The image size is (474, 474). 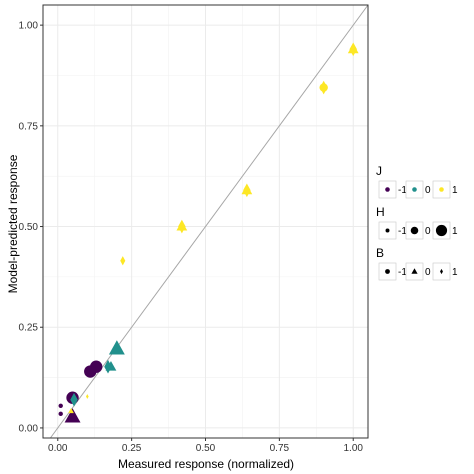 I want to click on y-tick-label: 0.00, so click(x=29, y=428).